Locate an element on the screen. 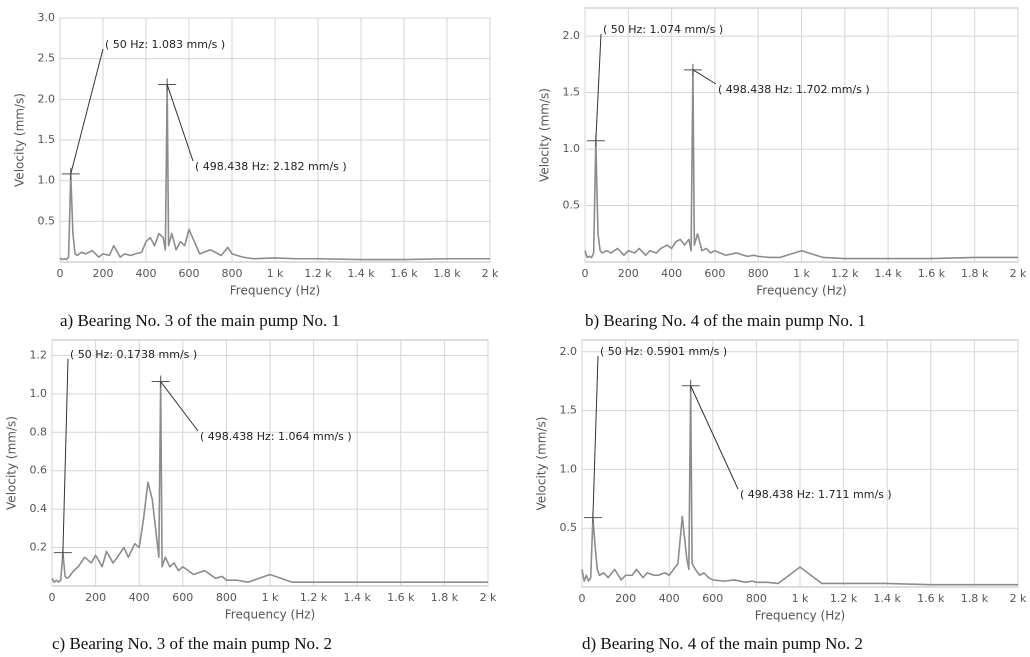 The height and width of the screenshot is (657, 1030). caption: c) Bearing No. 3 of the main pump No. 2 is located at coordinates (192, 643).